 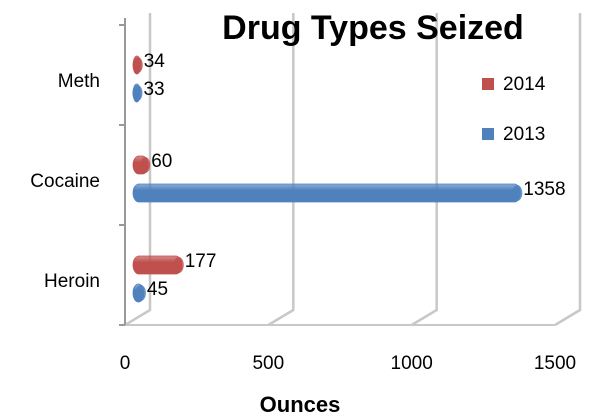 What do you see at coordinates (524, 84) in the screenshot?
I see `legend-label: 2014` at bounding box center [524, 84].